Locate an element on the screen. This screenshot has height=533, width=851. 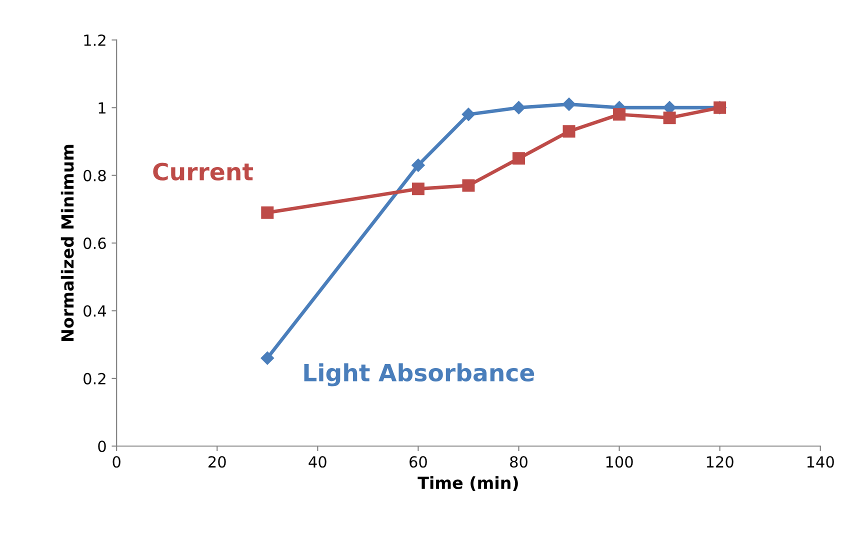
x-axis-title: Time (min) is located at coordinates (468, 484).